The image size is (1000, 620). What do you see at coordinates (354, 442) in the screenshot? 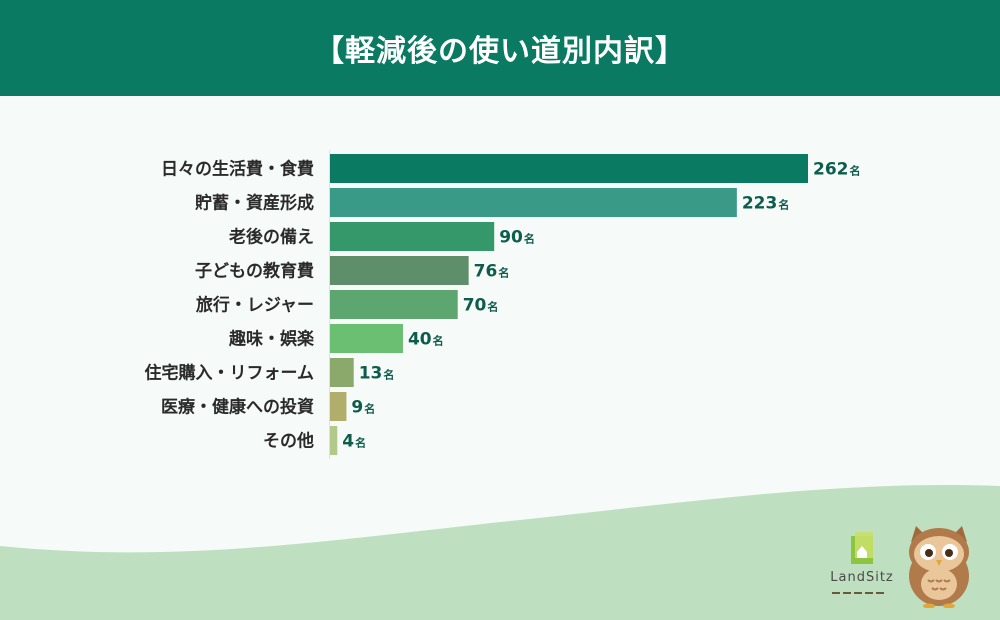
I see `value-label: 4名` at bounding box center [354, 442].